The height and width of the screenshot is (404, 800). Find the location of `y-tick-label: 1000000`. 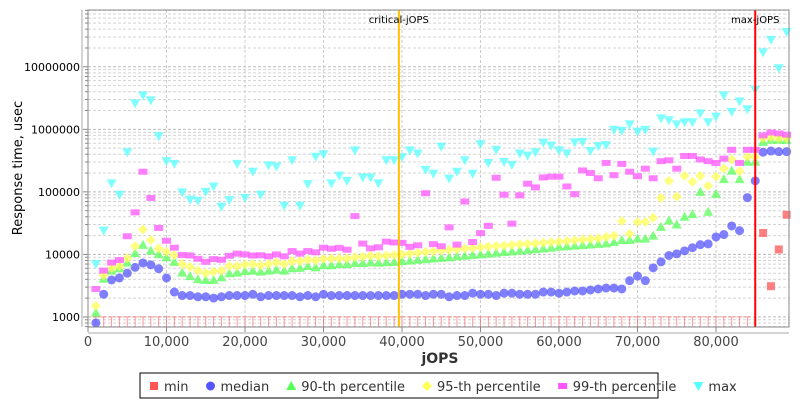

y-tick-label: 1000000 is located at coordinates (55, 129).